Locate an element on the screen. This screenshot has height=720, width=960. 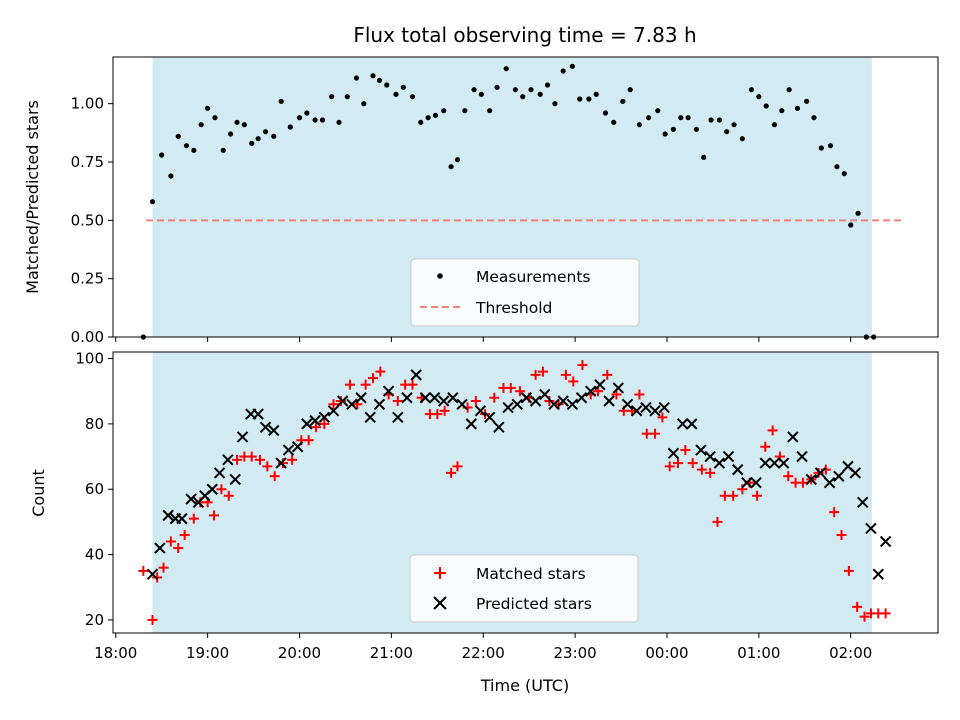
top-ytick-label: 0.75 is located at coordinates (87, 162).